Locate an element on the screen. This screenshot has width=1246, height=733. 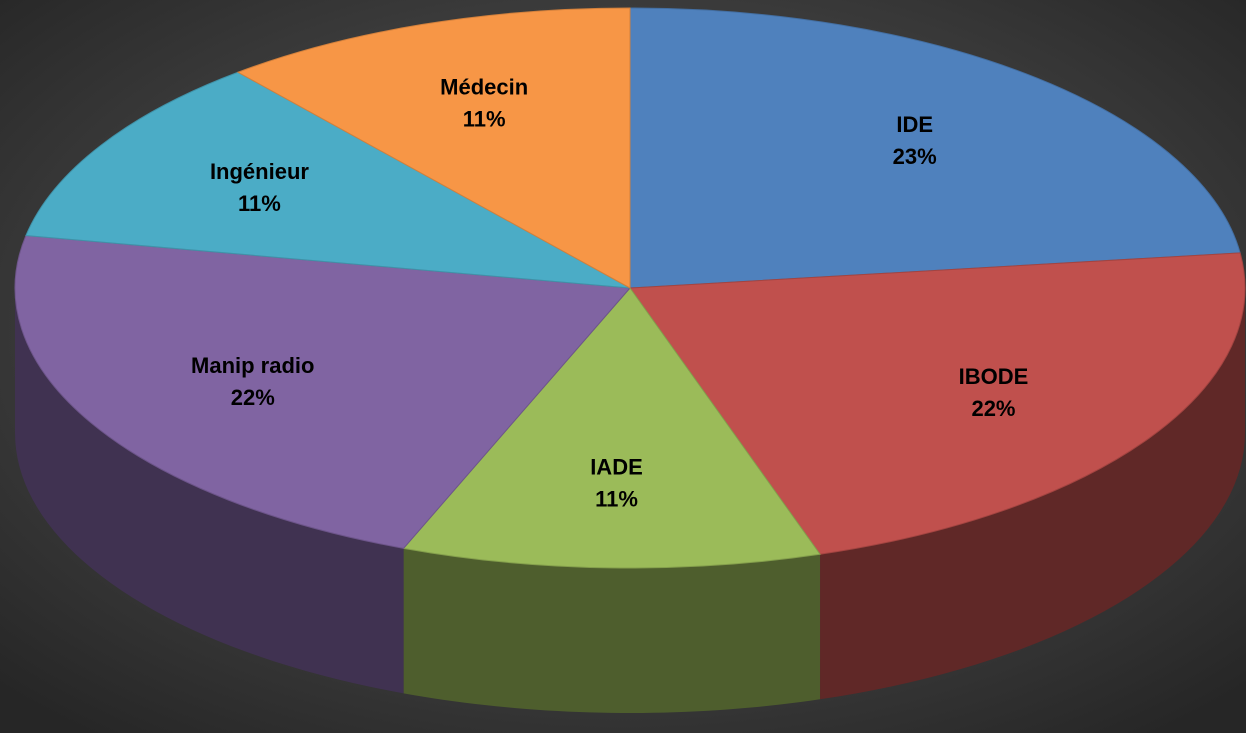
slice-label: IDE is located at coordinates (914, 124).